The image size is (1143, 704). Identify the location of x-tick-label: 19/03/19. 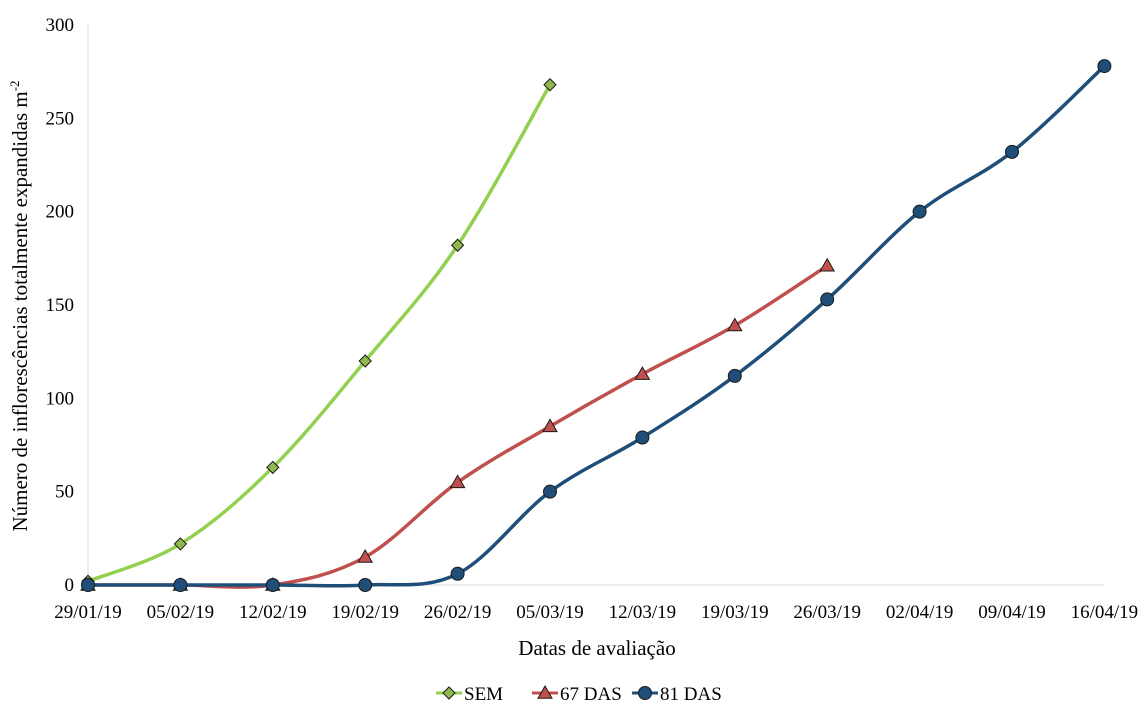
(735, 612).